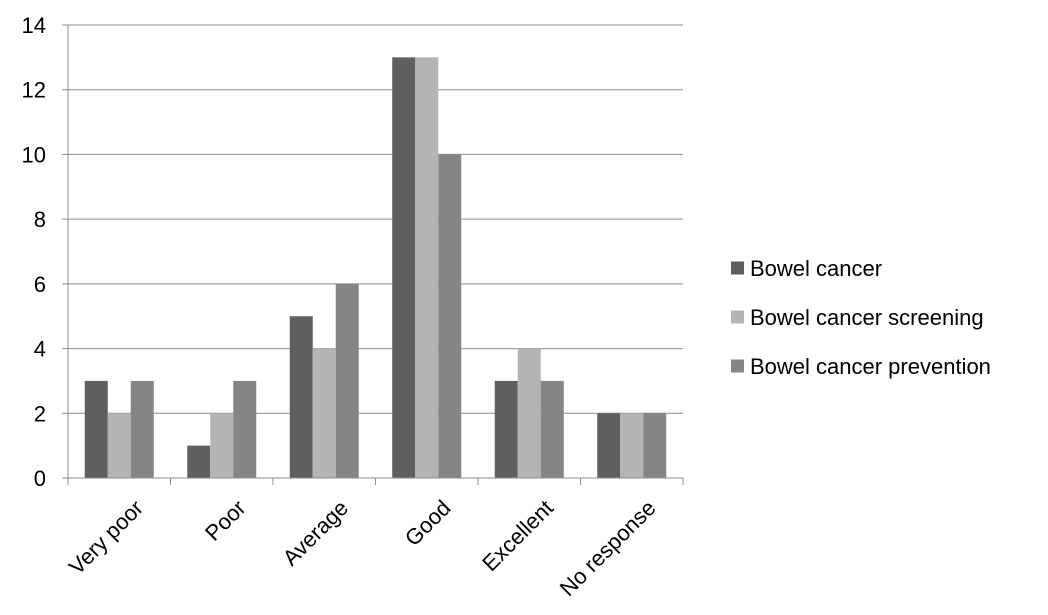 Image resolution: width=1048 pixels, height=615 pixels. I want to click on x-category-label: Average, so click(315, 532).